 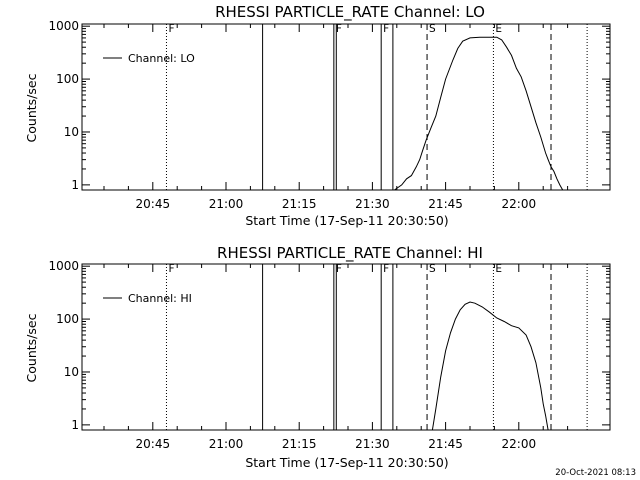 I want to click on panel-lo-x-tick-label: 21:00, so click(x=226, y=204).